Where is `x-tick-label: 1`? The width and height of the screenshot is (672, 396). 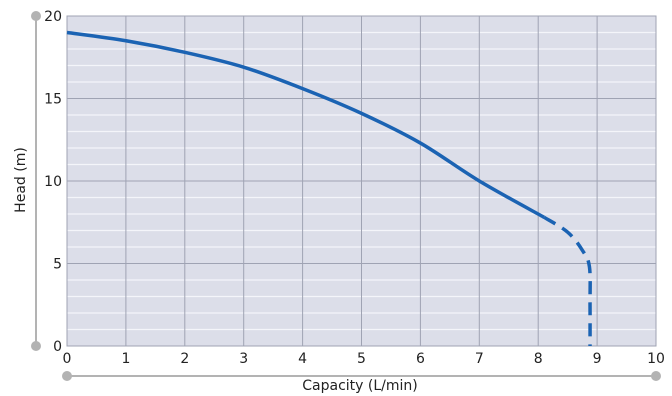
x-tick-label: 1 is located at coordinates (125, 359).